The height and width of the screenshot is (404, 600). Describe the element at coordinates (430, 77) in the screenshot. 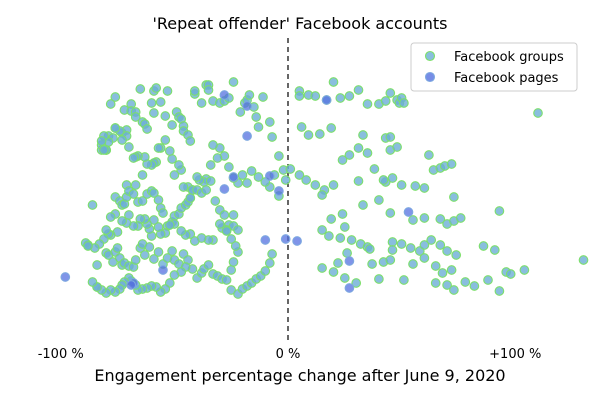

I see `legend-marker-facebook-pages` at that location.